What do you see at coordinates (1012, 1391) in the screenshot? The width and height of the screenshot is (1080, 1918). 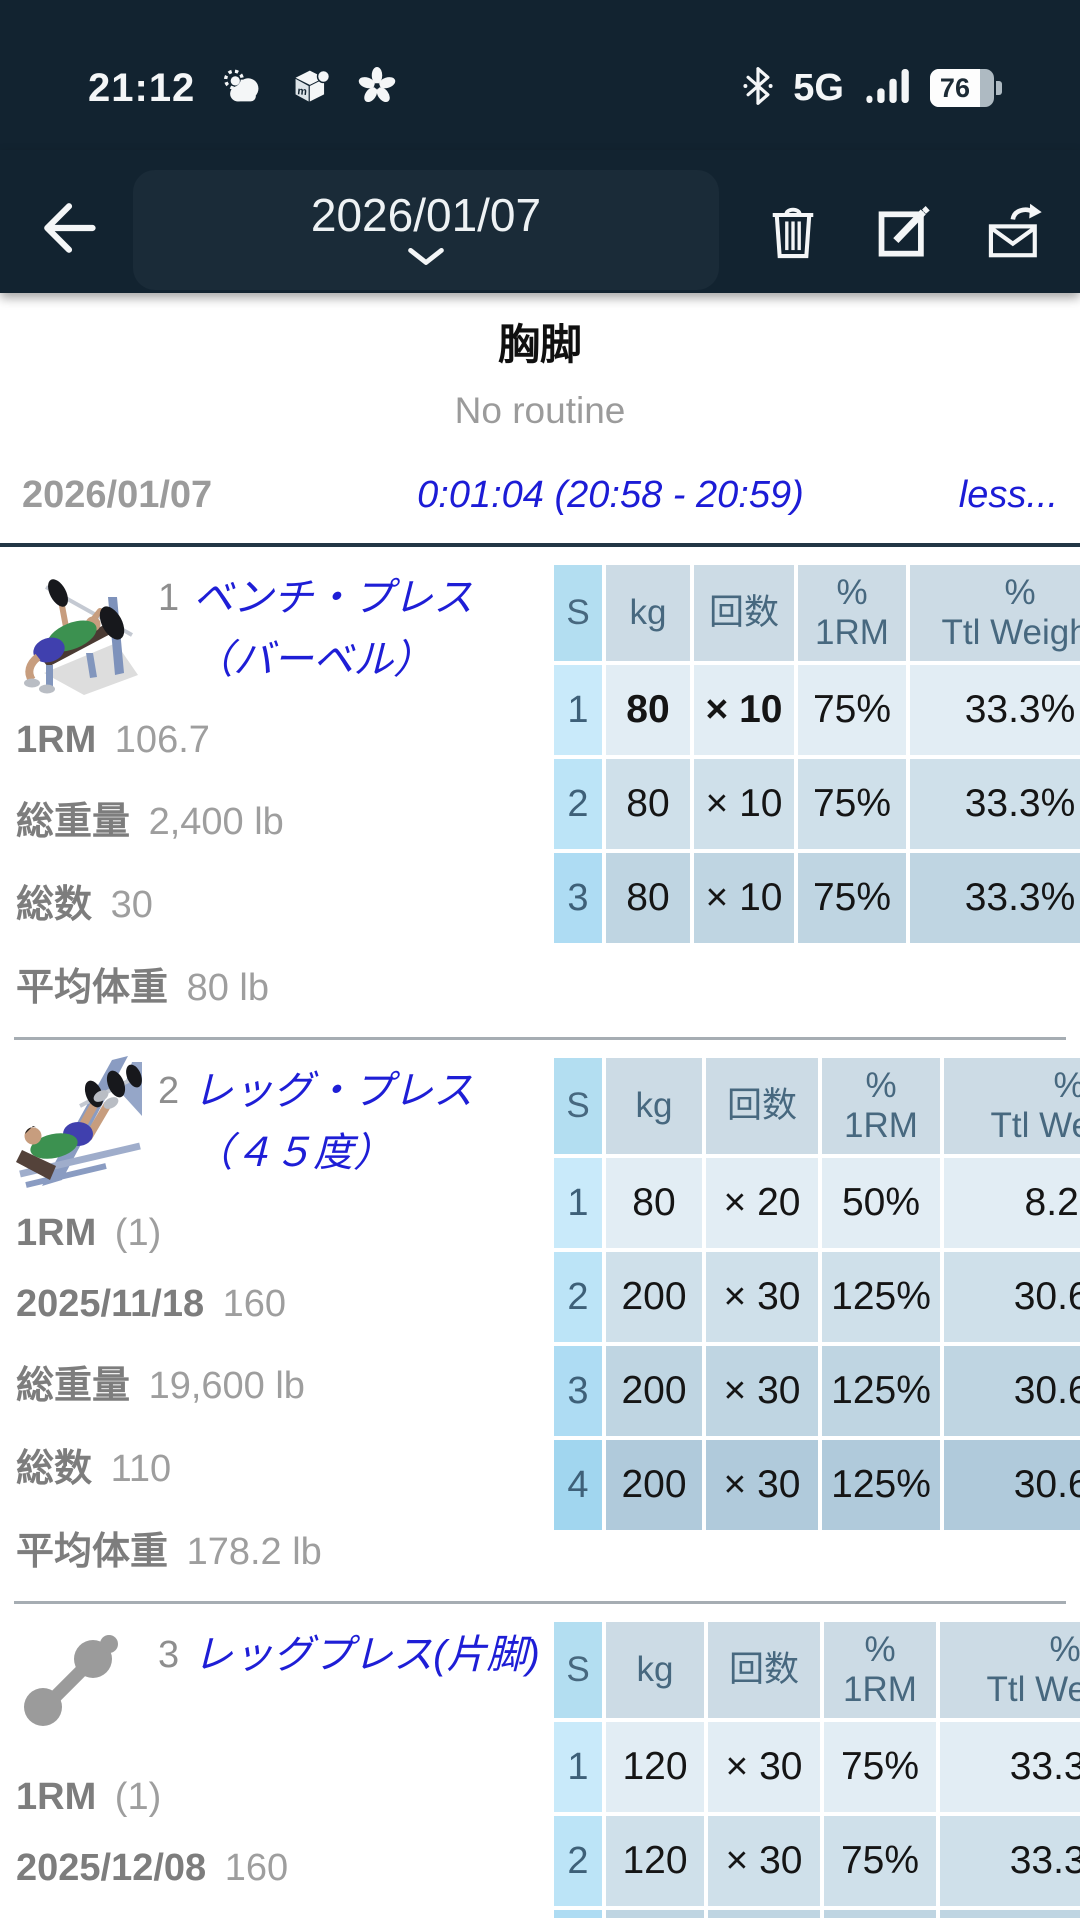 I see `set-cell: 30.6%` at bounding box center [1012, 1391].